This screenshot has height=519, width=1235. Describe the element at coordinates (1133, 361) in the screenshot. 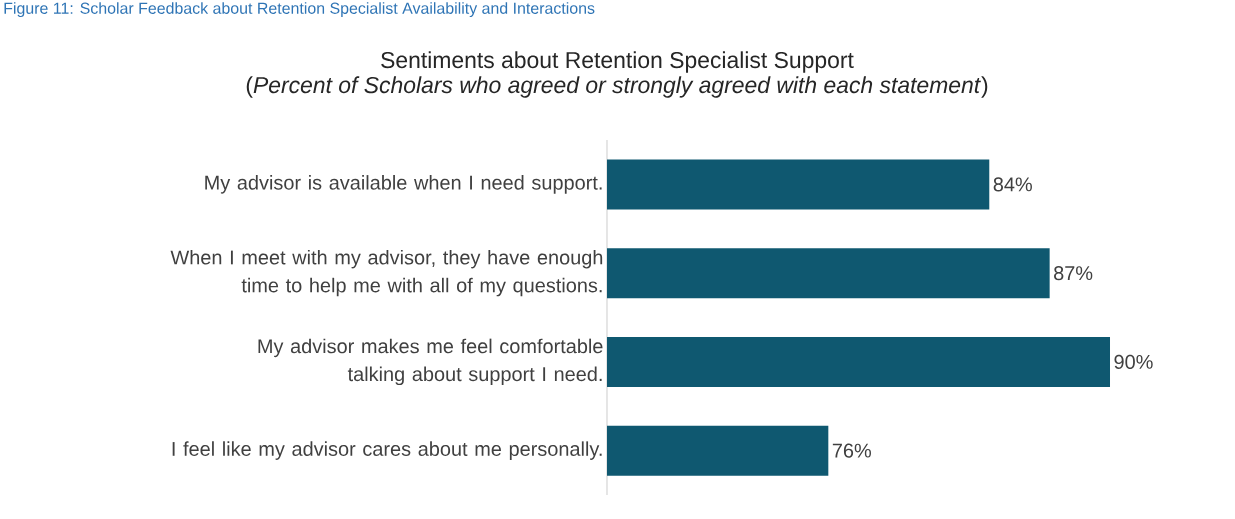

I see `data-label: 90%` at that location.